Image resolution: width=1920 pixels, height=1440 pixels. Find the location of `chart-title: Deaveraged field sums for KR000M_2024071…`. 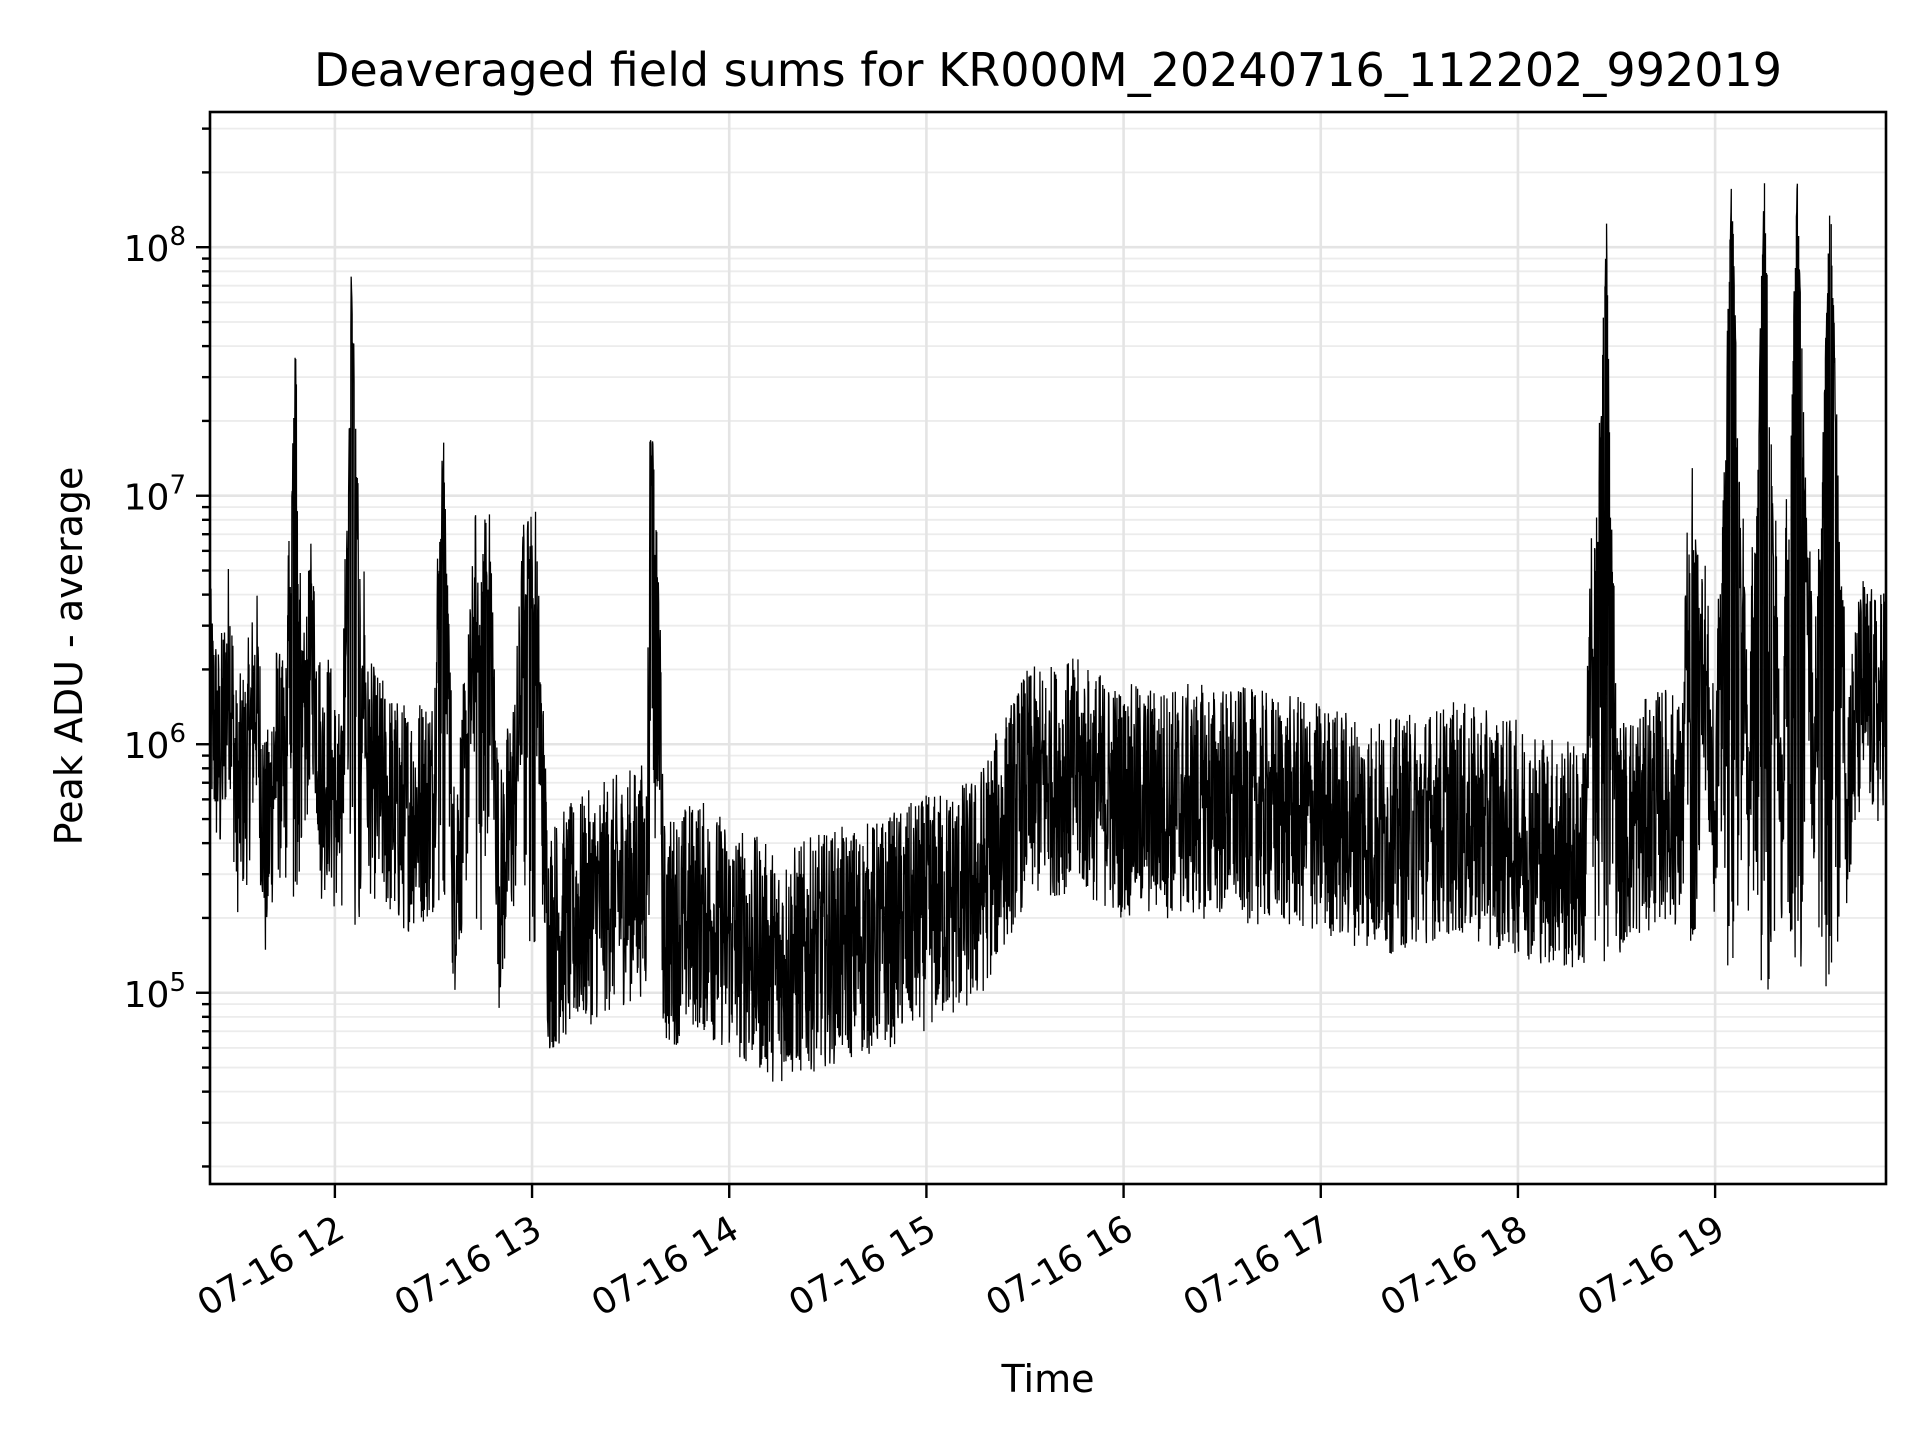

chart-title: Deaveraged field sums for KR000M_2024071… is located at coordinates (1048, 70).